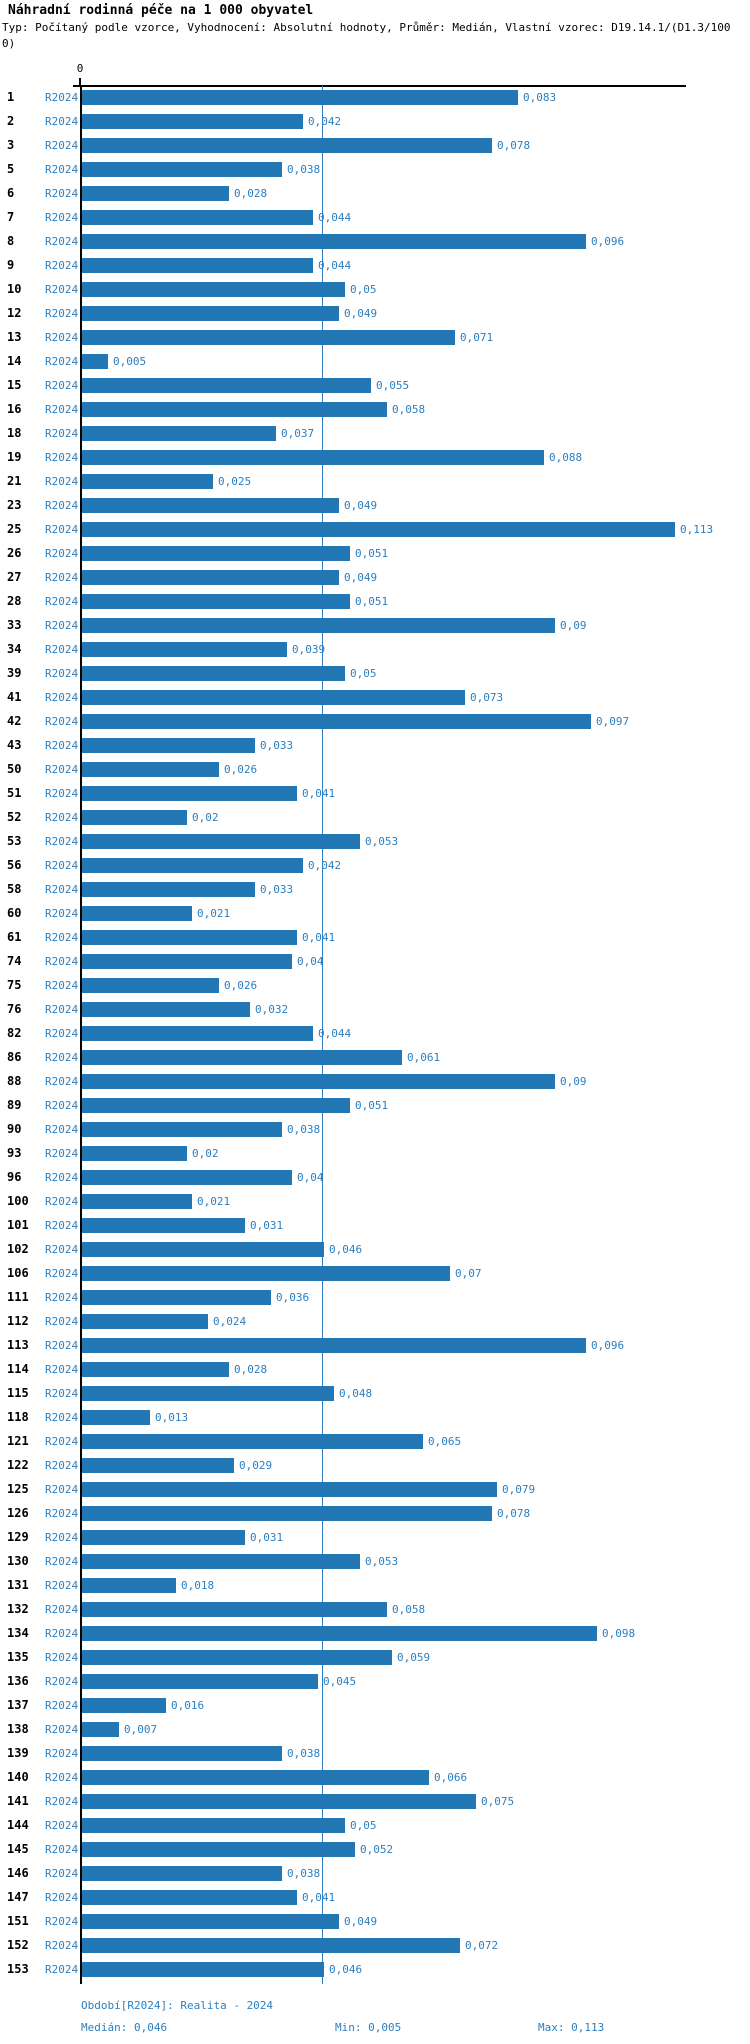  Describe the element at coordinates (11, 265) in the screenshot. I see `row-category-label: 9` at that location.